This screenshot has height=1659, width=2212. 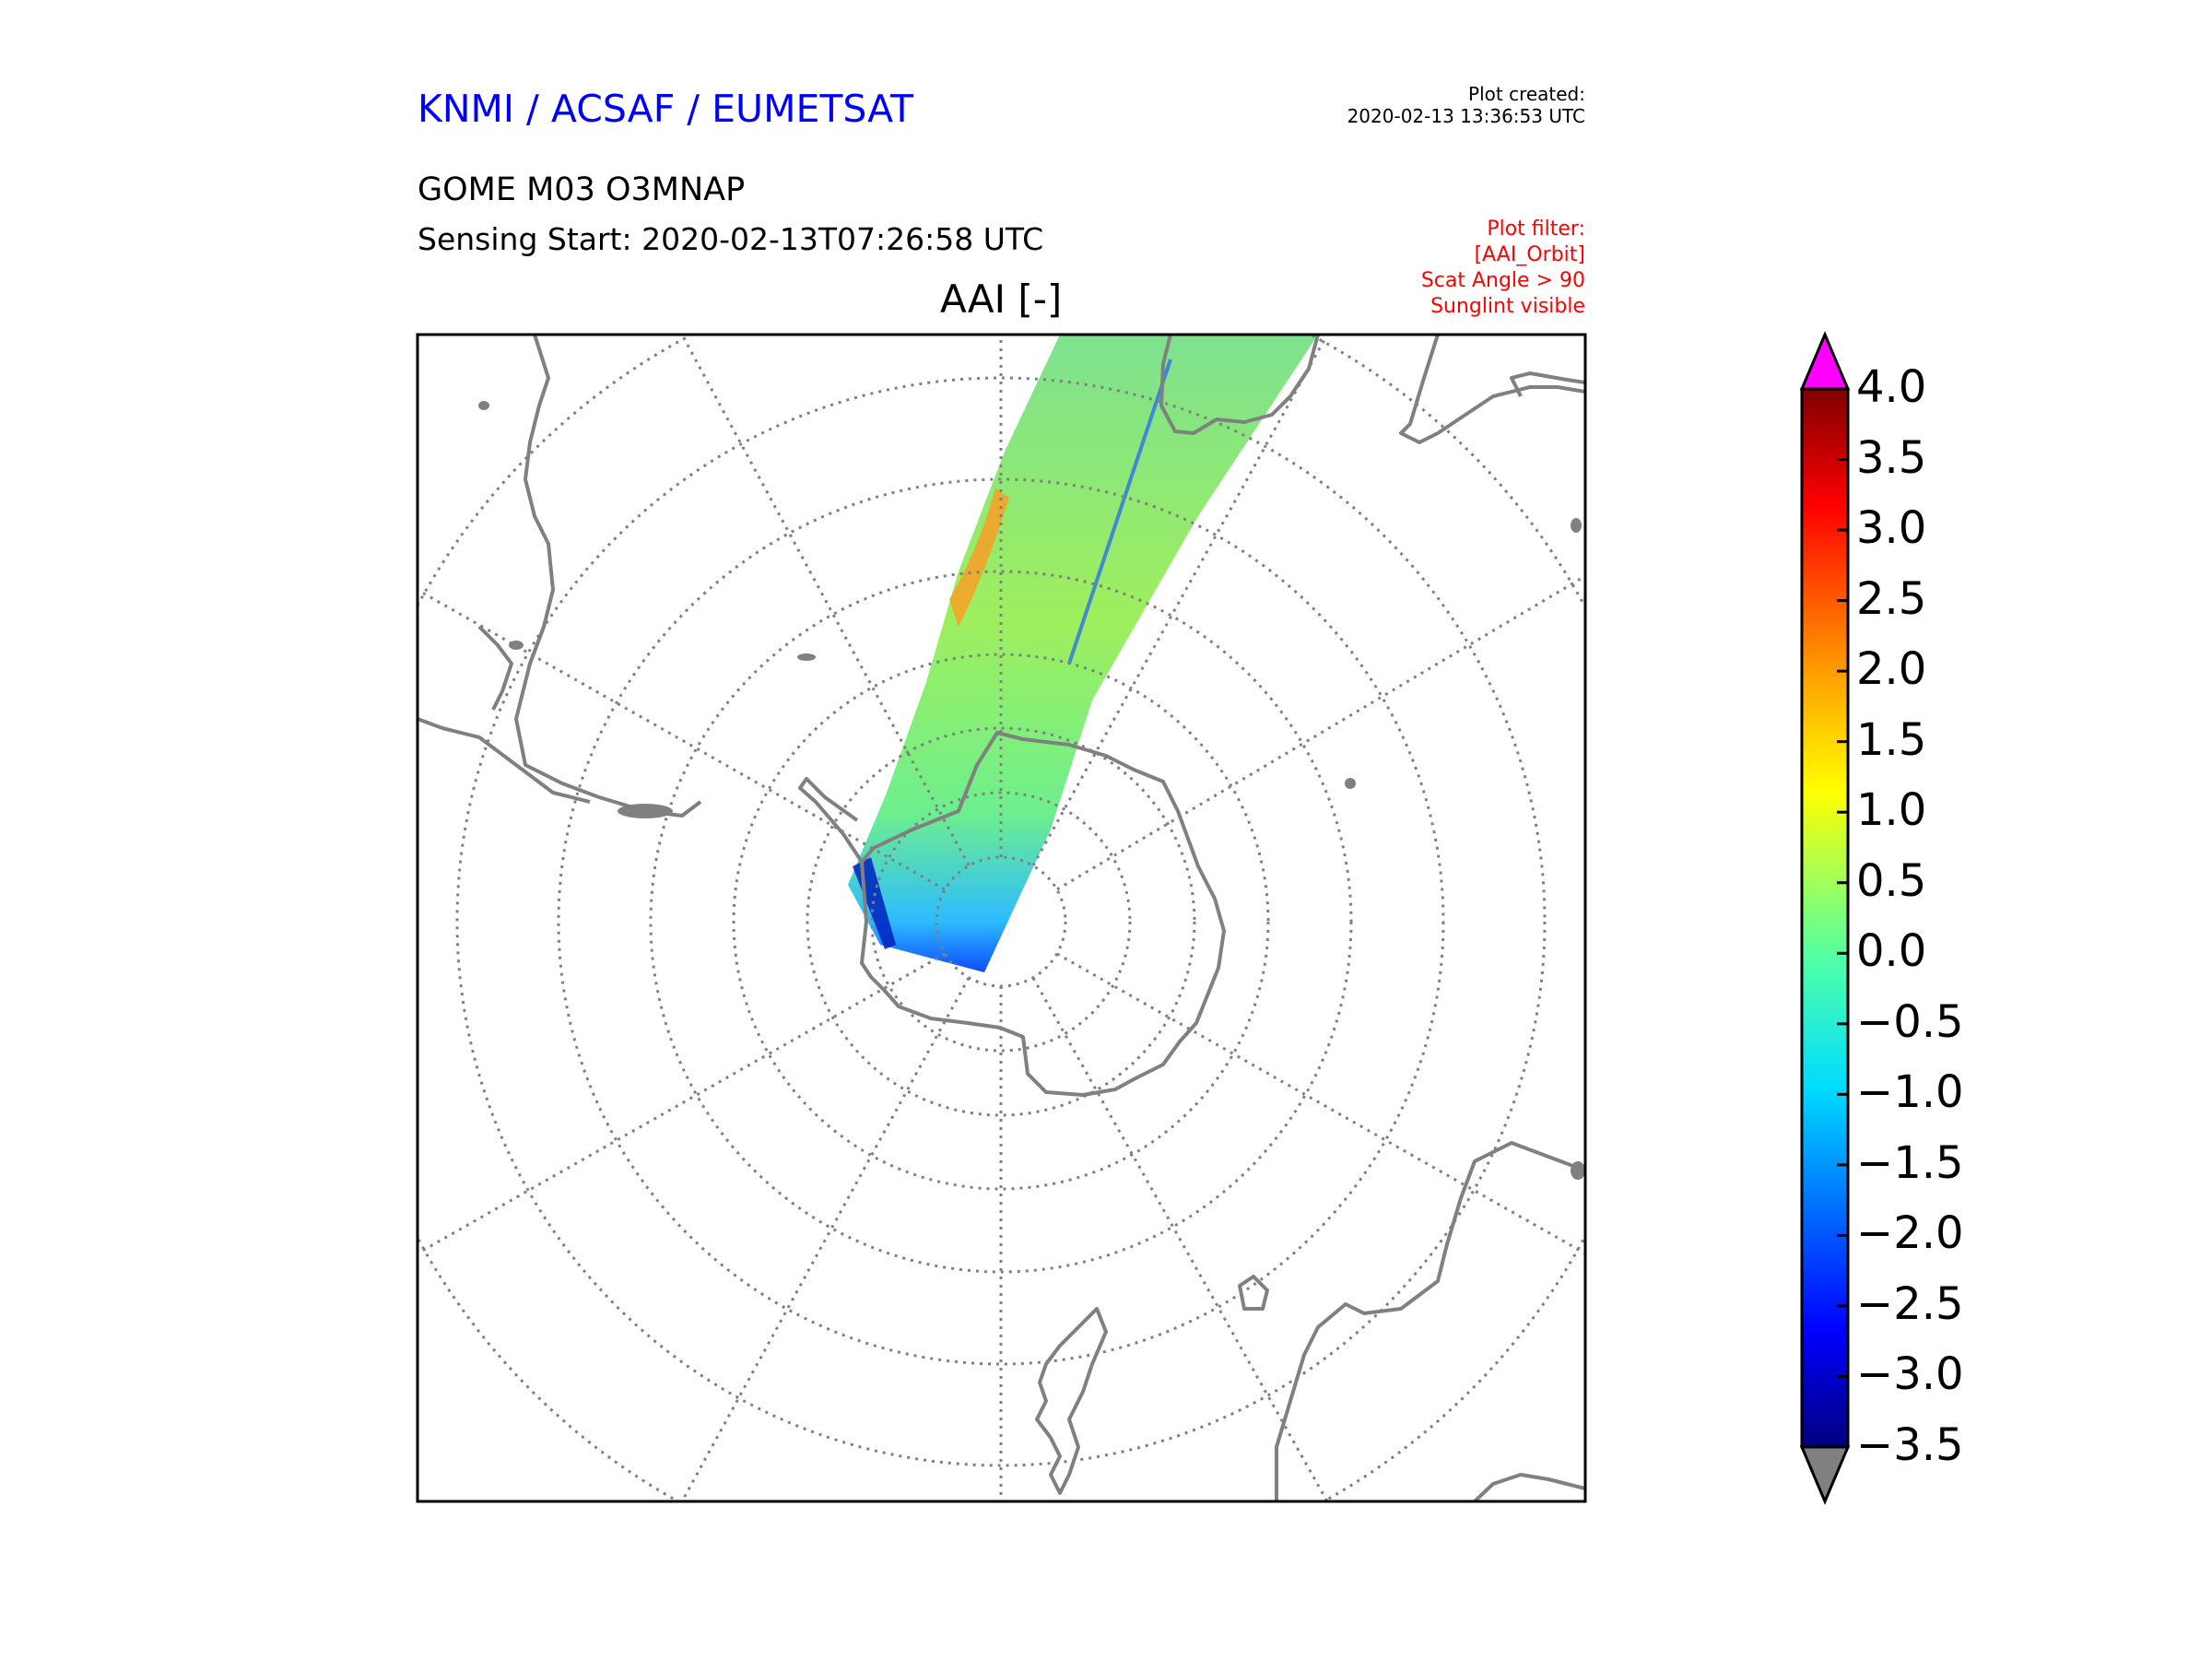 I want to click on sensing-start: Sensing Start: 2020-02-13T07:26:58 UTC, so click(x=731, y=239).